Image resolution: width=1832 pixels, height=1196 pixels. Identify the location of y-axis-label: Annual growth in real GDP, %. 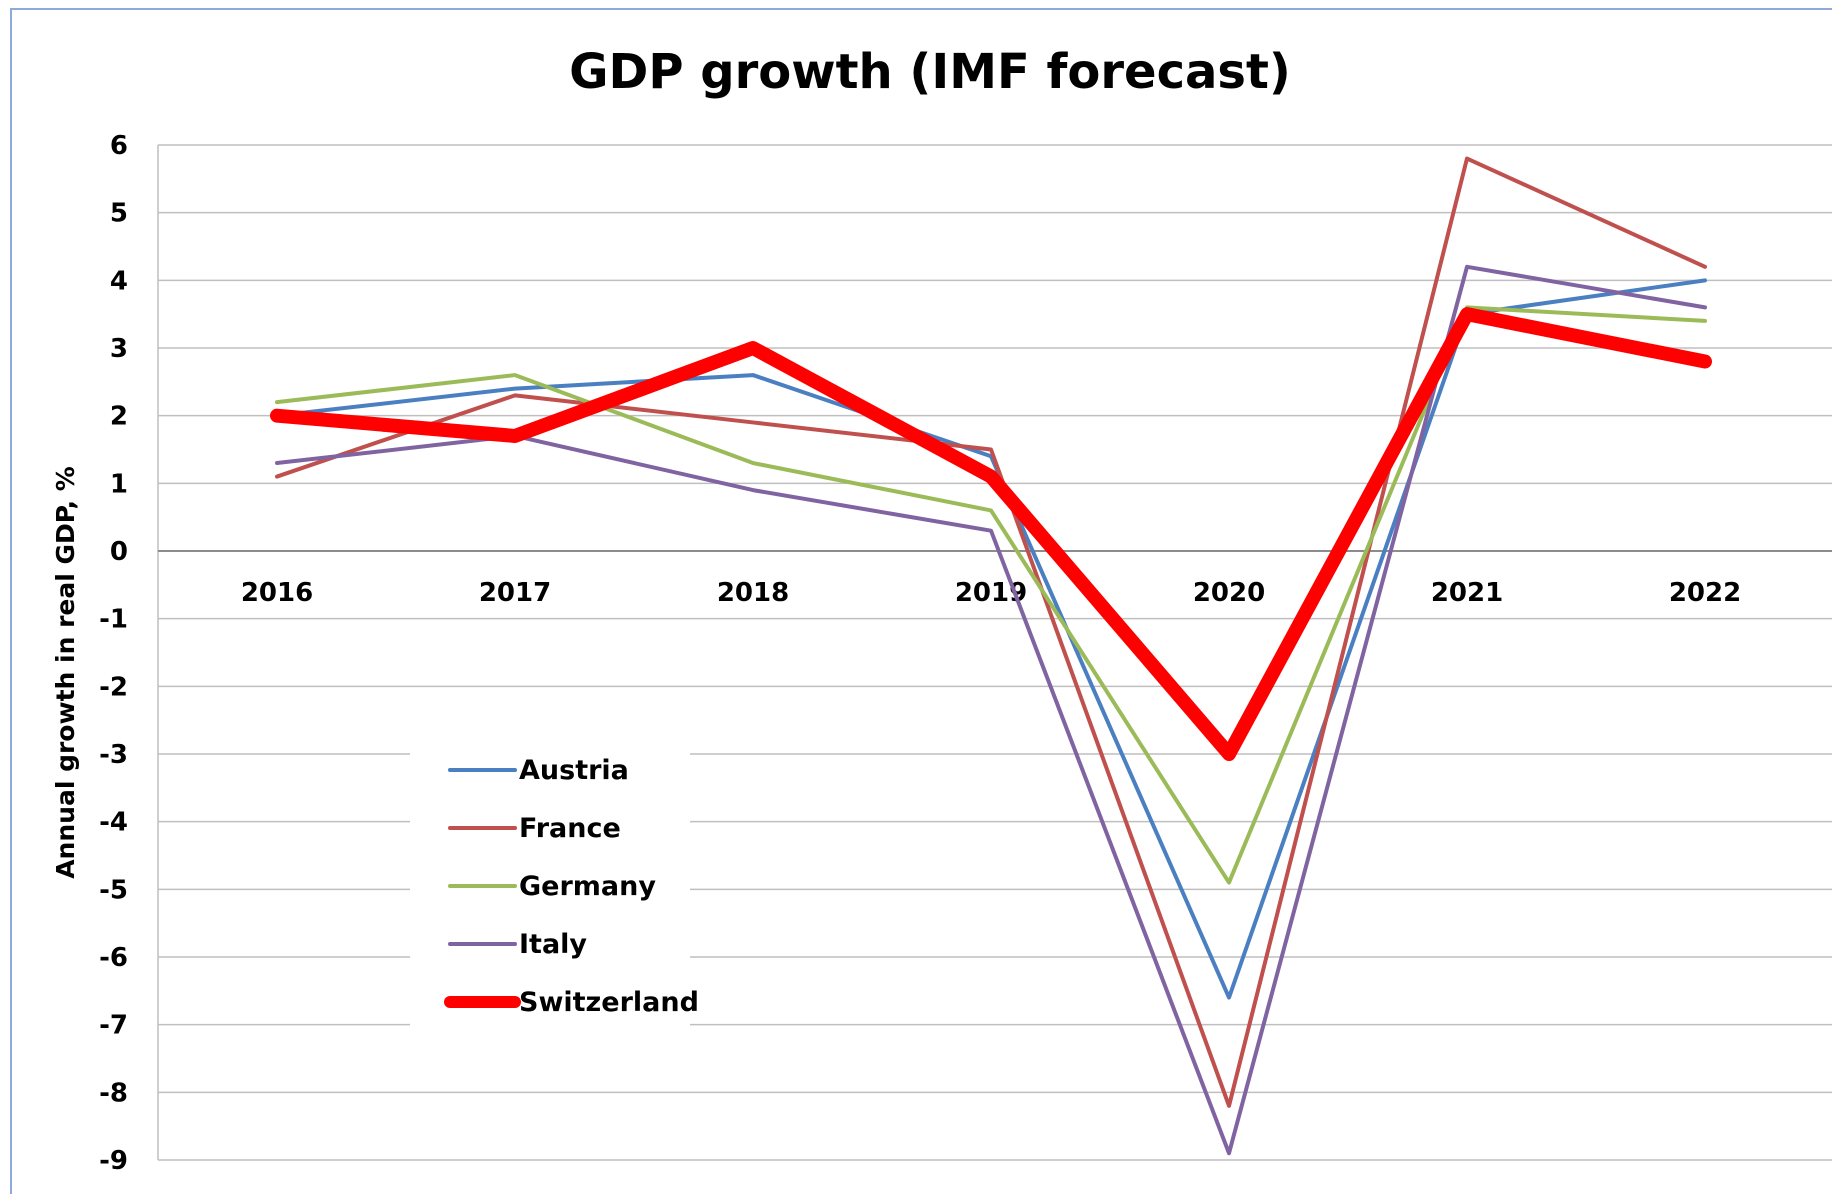
(65, 672).